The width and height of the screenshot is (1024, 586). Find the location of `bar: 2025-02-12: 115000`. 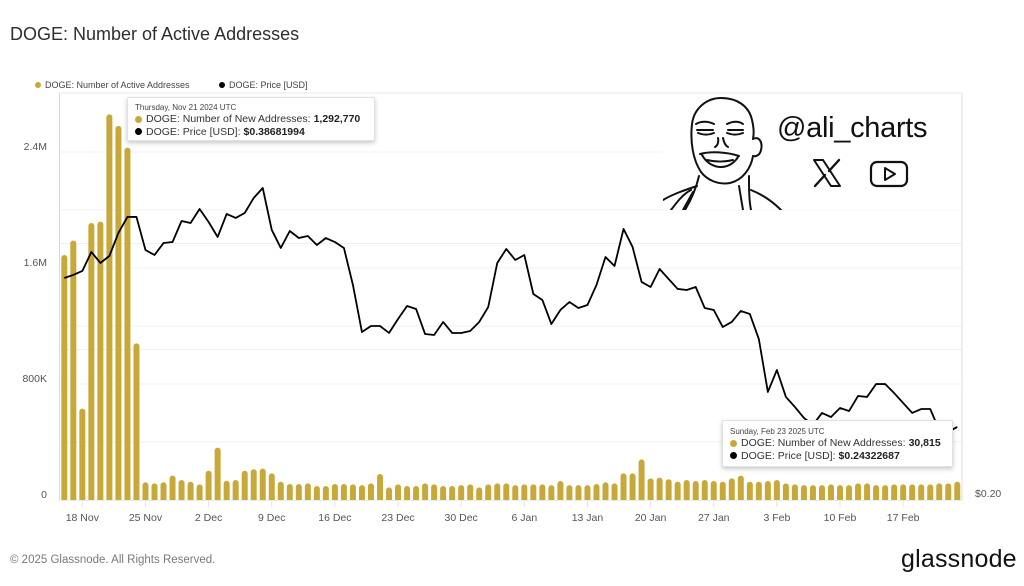

bar: 2025-02-12: 115000 is located at coordinates (858, 493).